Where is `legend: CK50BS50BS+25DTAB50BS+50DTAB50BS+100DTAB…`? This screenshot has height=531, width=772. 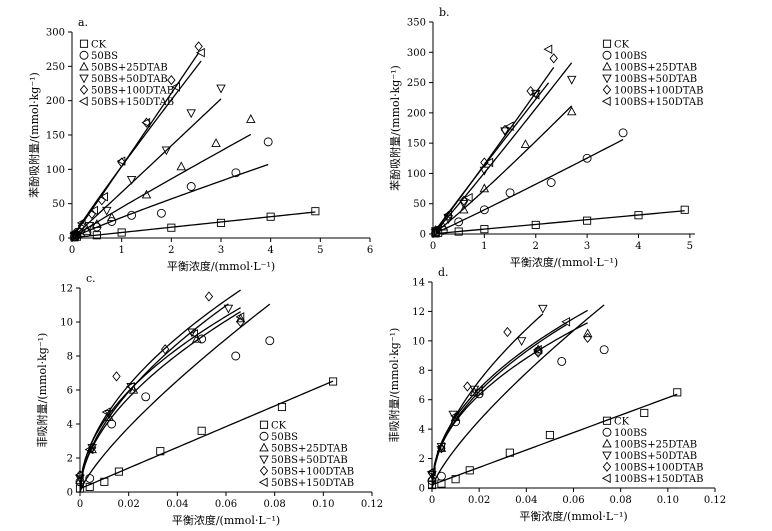
legend: CK50BS50BS+25DTAB50BS+50DTAB50BS+100DTAB… is located at coordinates (126, 73).